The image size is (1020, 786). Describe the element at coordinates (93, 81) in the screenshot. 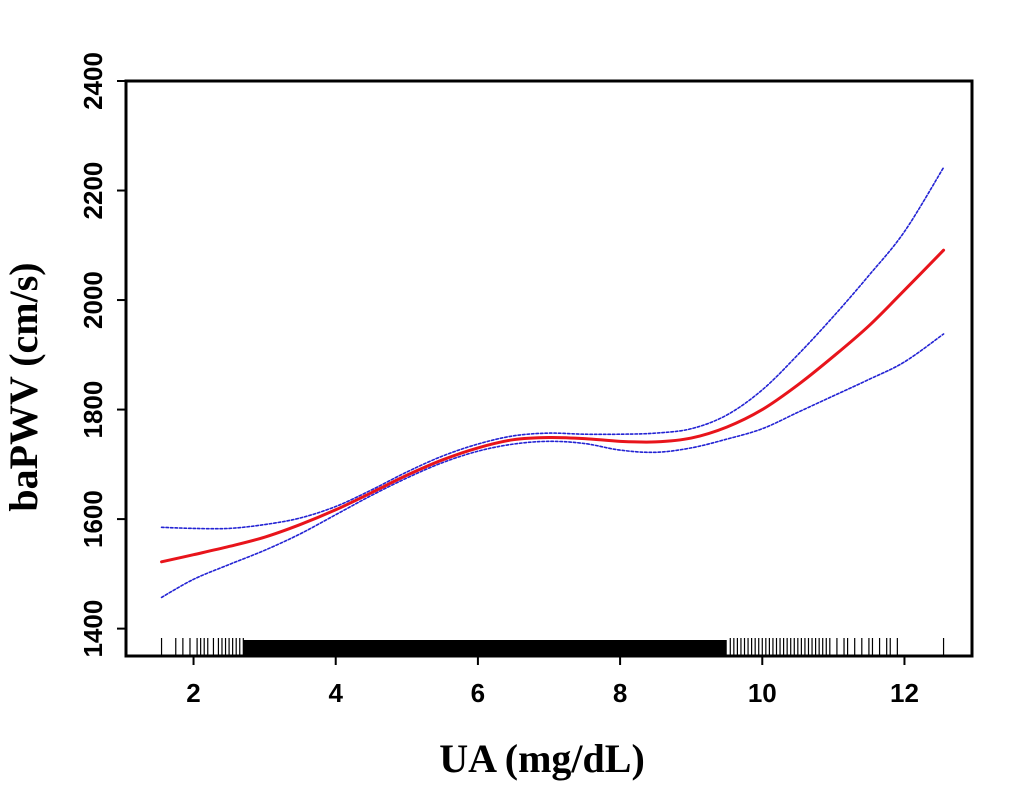

I see `y-tick-label: 2400` at that location.